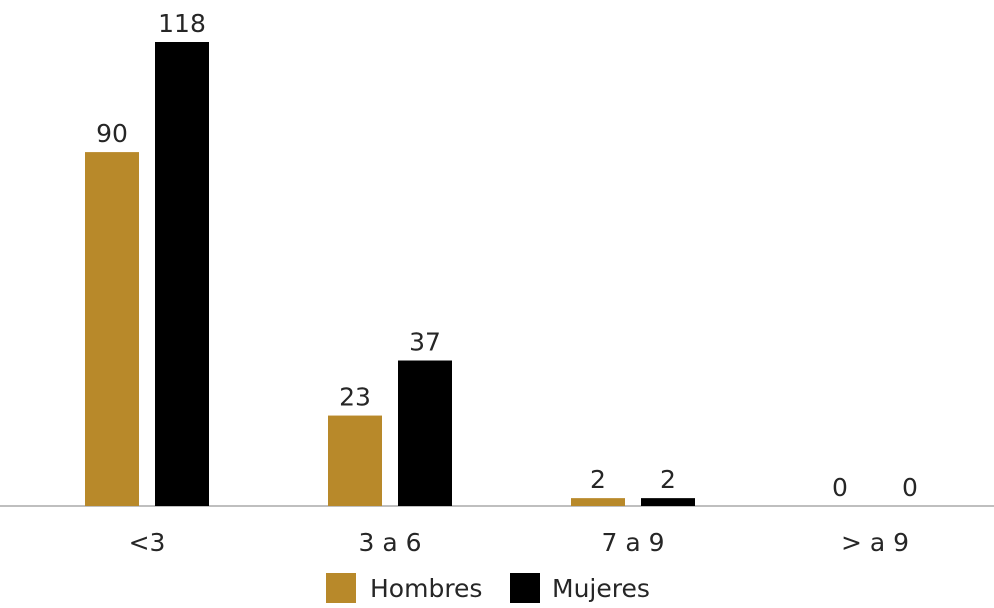 This screenshot has width=994, height=608. What do you see at coordinates (341, 588) in the screenshot?
I see `legend-swatch-hombres` at bounding box center [341, 588].